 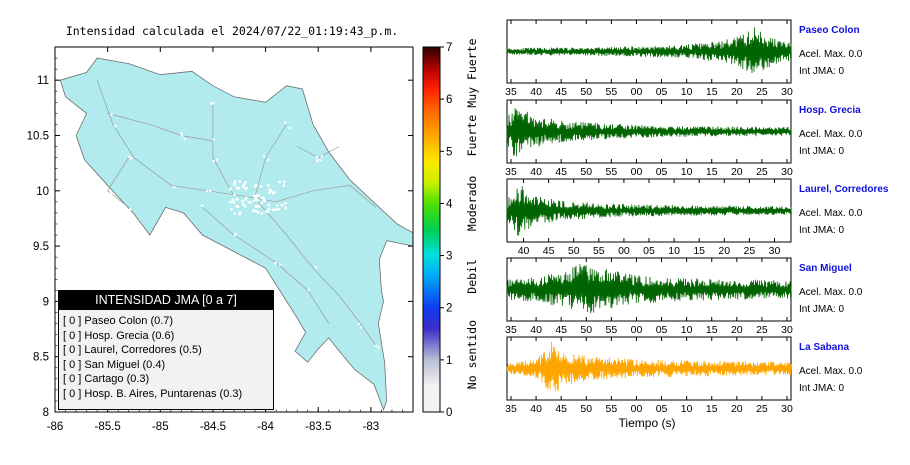 What do you see at coordinates (431, 229) in the screenshot?
I see `colorbar-gradient` at bounding box center [431, 229].